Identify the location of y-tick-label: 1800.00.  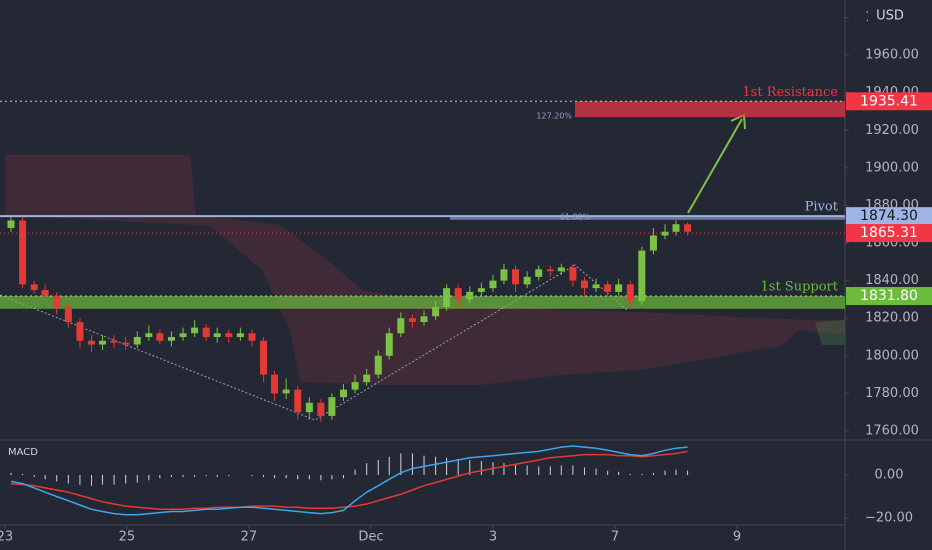
(892, 355).